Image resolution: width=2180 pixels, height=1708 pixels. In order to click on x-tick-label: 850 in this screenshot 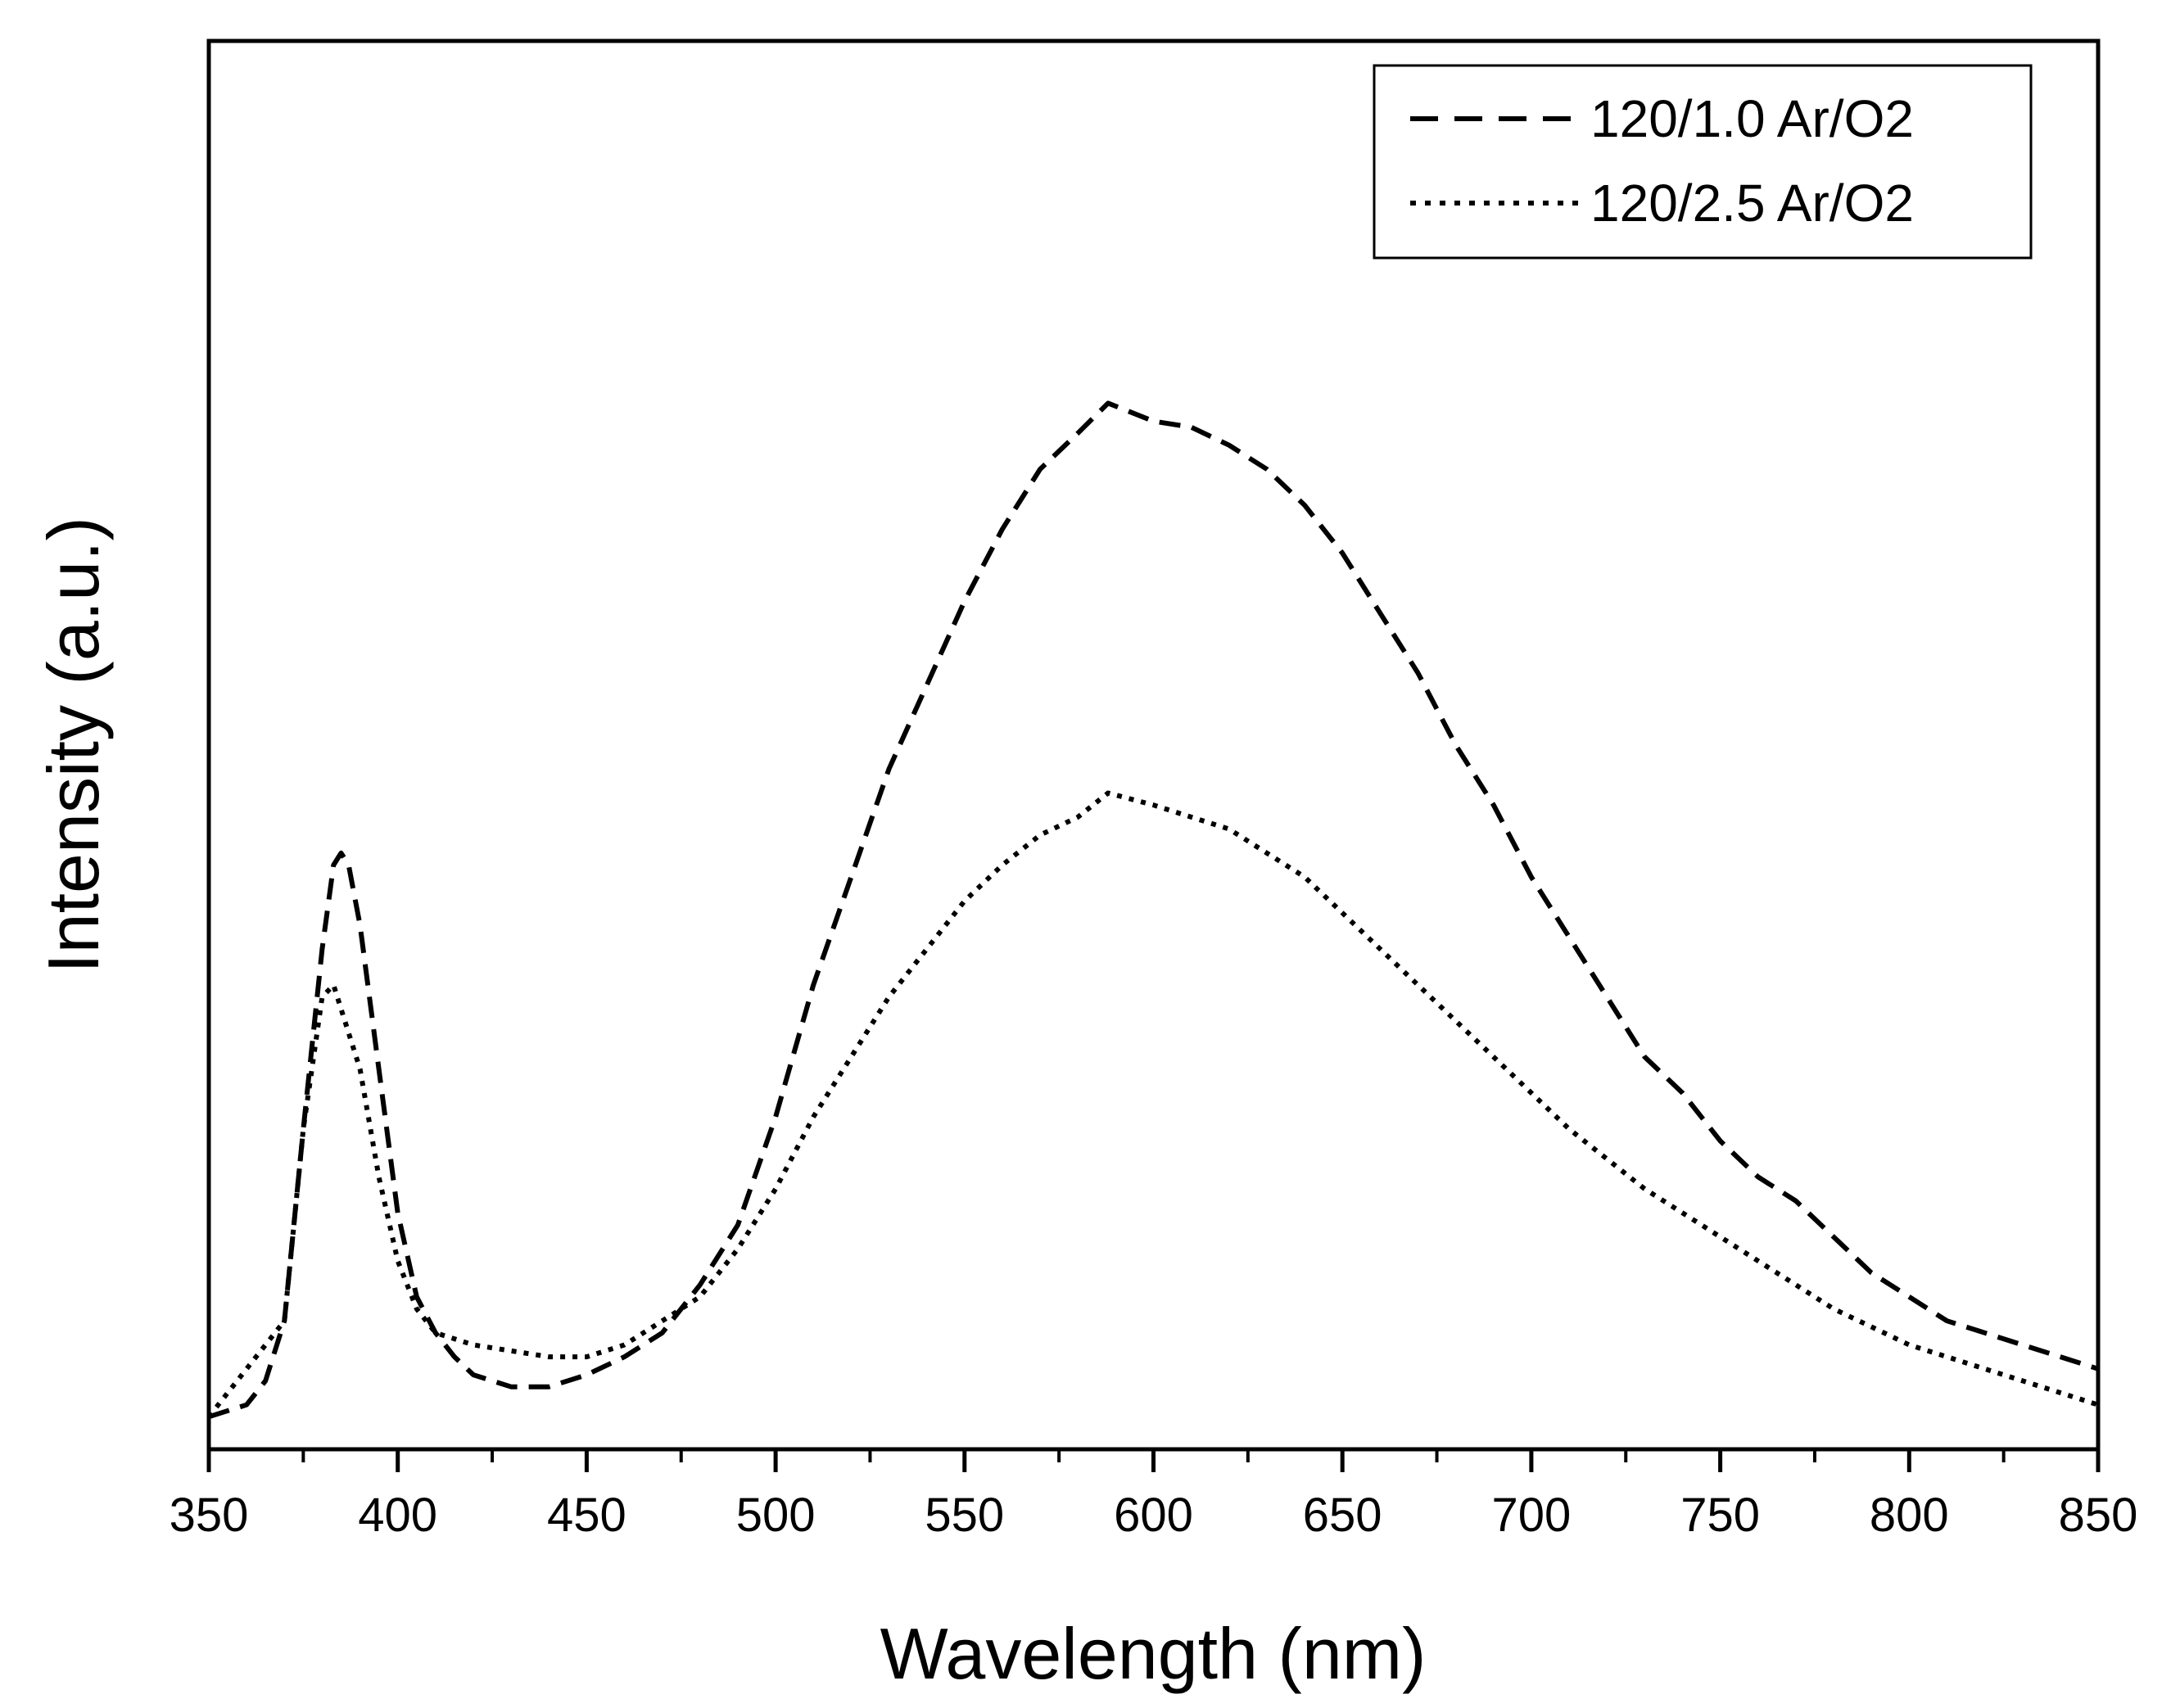, I will do `click(2098, 1515)`.